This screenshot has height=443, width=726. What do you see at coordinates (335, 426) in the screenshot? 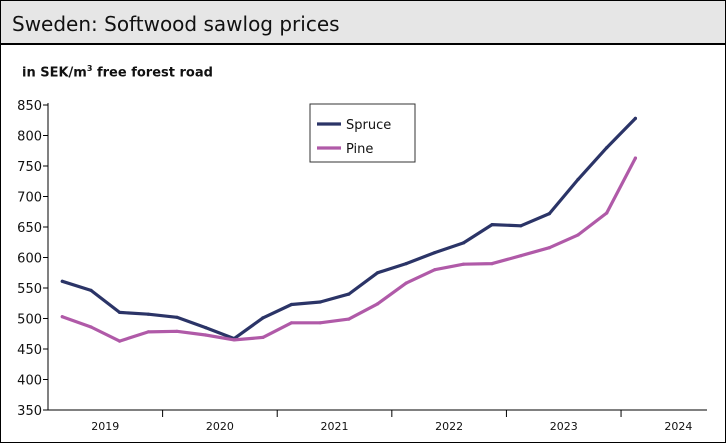
I see `x-tick-label: 2021` at bounding box center [335, 426].